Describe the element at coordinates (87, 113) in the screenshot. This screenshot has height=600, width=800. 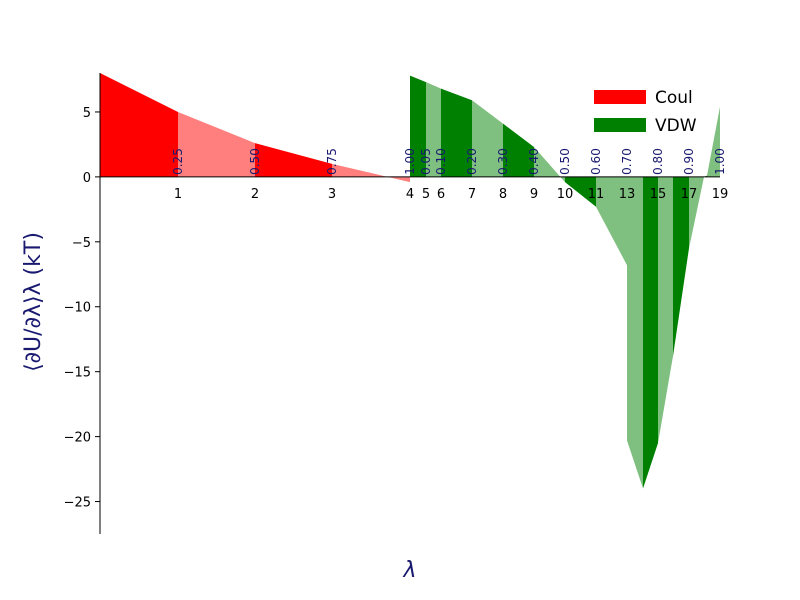
I see `y-tick-label: 5` at that location.